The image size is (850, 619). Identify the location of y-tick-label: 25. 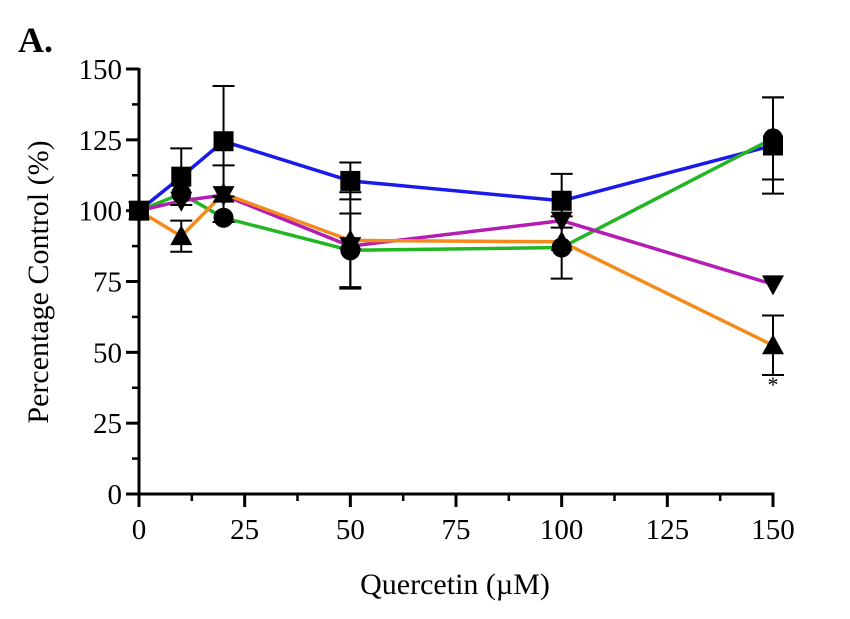
(107, 424).